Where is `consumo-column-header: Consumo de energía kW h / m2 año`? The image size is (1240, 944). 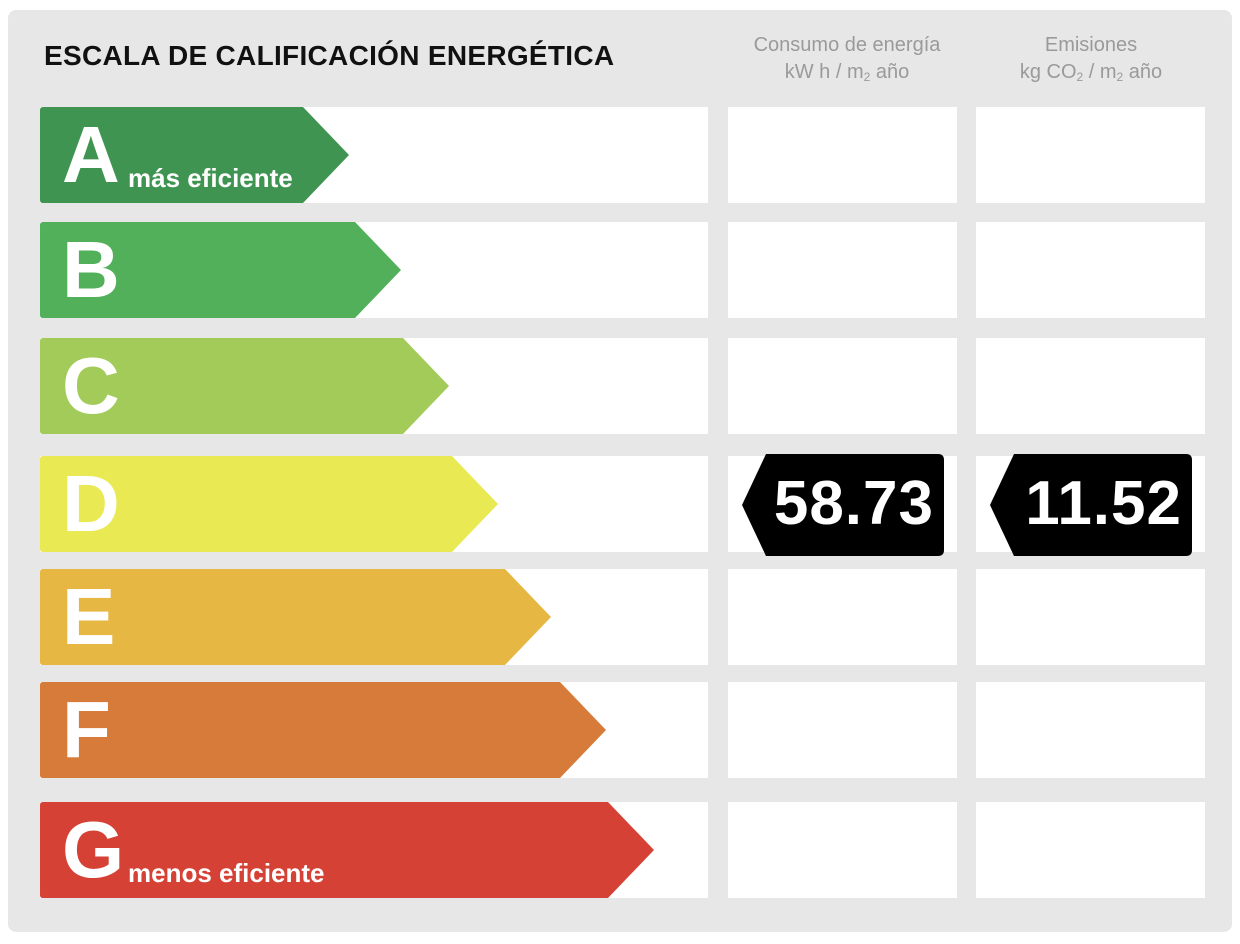 consumo-column-header: Consumo de energía kW h / m2 año is located at coordinates (847, 59).